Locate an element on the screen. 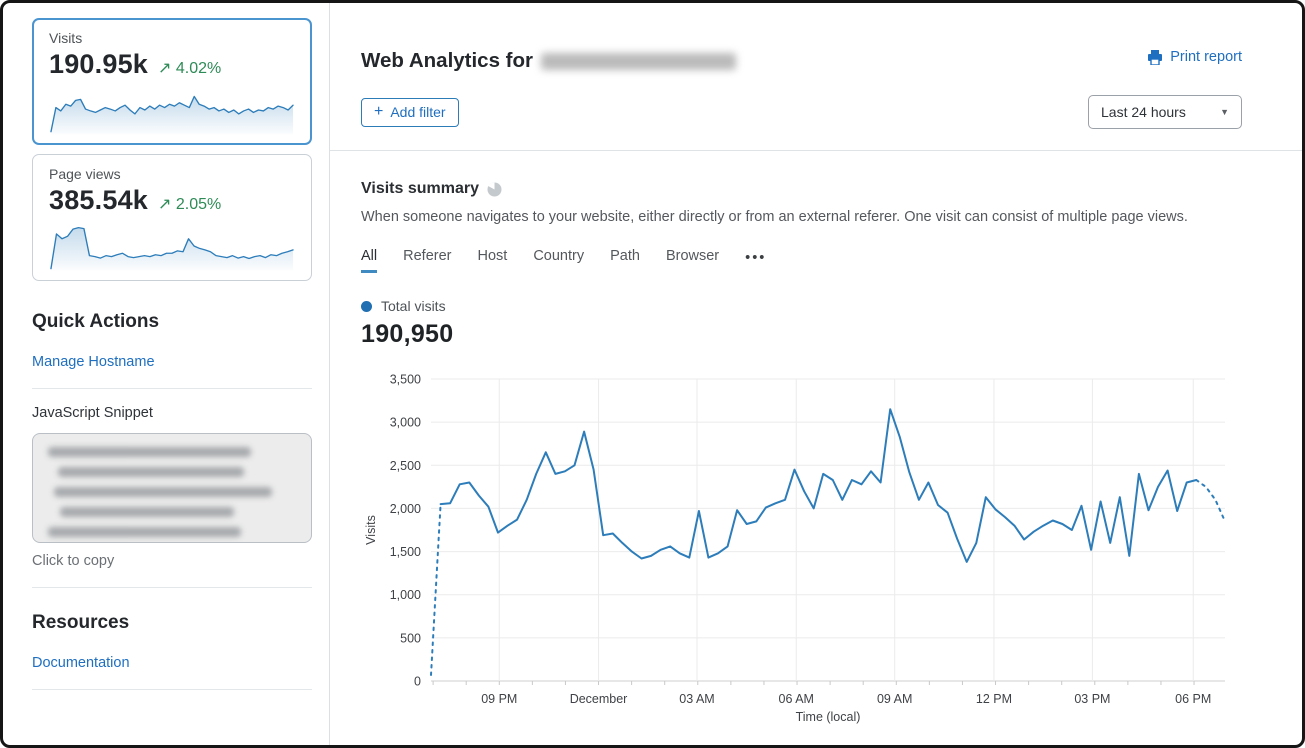 The height and width of the screenshot is (748, 1305). svg-text: Visits is located at coordinates (371, 530).